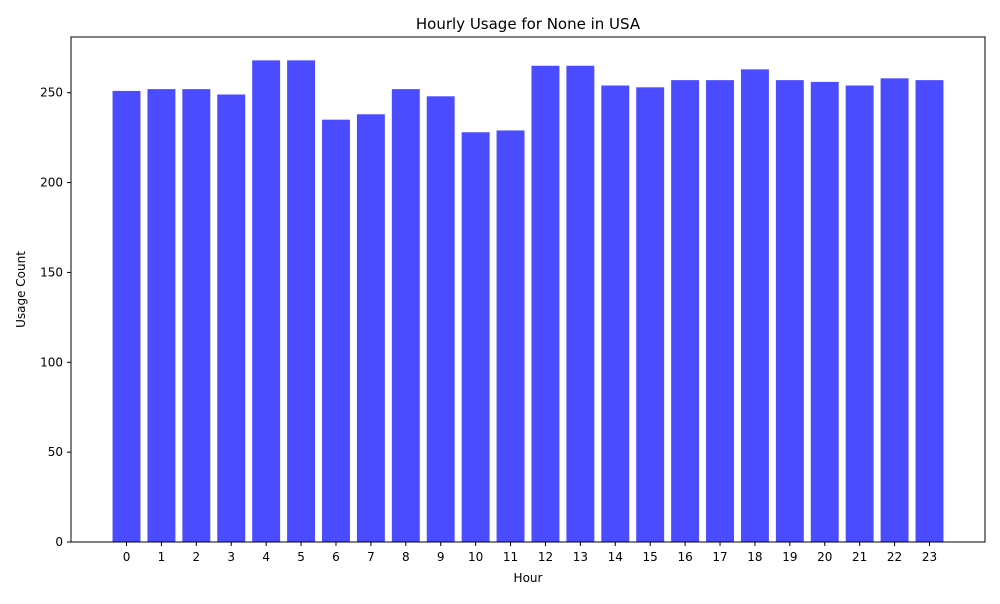 The height and width of the screenshot is (604, 1000). What do you see at coordinates (441, 557) in the screenshot?
I see `x-tick-label: 9` at bounding box center [441, 557].